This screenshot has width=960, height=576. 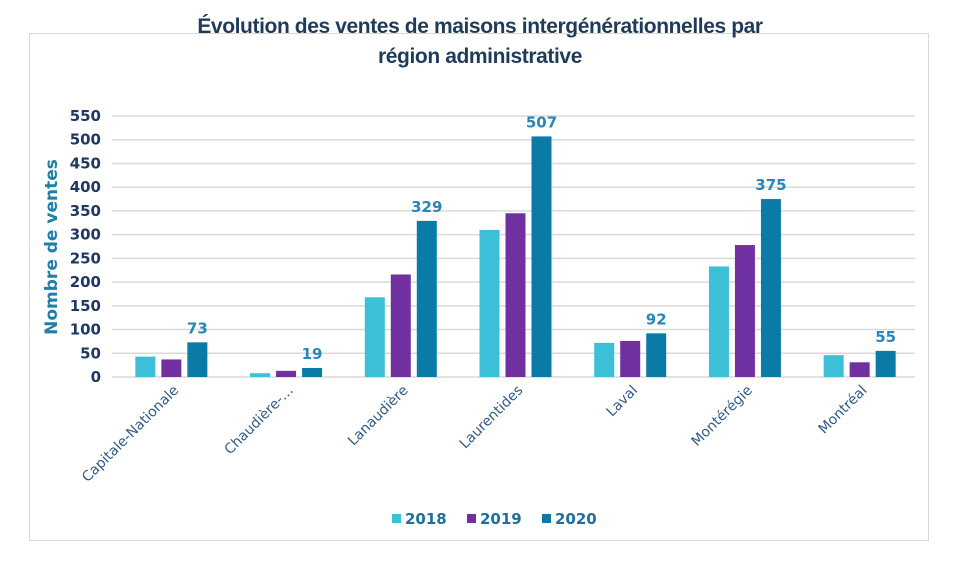 What do you see at coordinates (85, 211) in the screenshot?
I see `y-tick-label: 350` at bounding box center [85, 211].